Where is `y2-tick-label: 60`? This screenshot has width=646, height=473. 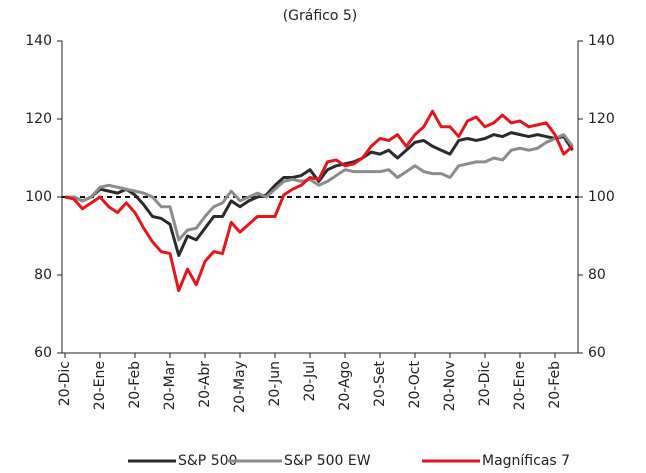 y2-tick-label: 60 is located at coordinates (597, 353).